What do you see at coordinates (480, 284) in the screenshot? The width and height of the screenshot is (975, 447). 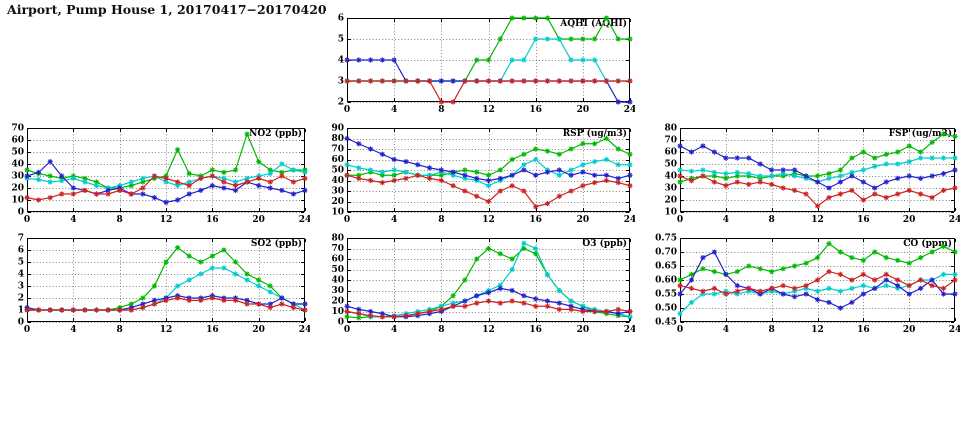 I see `chart-o3` at bounding box center [480, 284].